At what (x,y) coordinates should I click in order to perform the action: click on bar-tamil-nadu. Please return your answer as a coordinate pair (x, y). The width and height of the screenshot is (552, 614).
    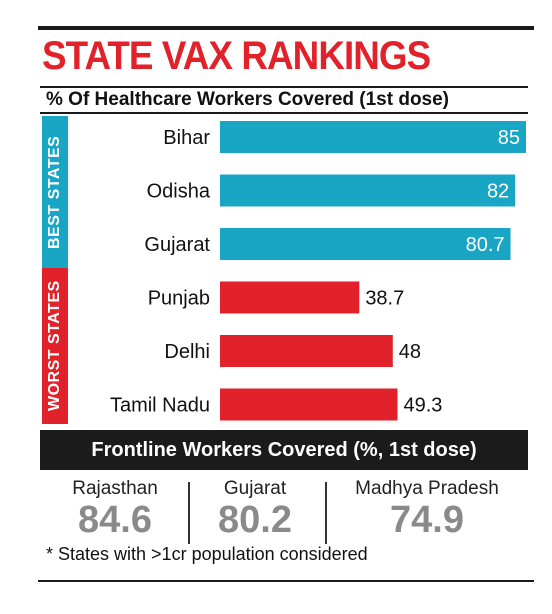
    Looking at the image, I should click on (309, 404).